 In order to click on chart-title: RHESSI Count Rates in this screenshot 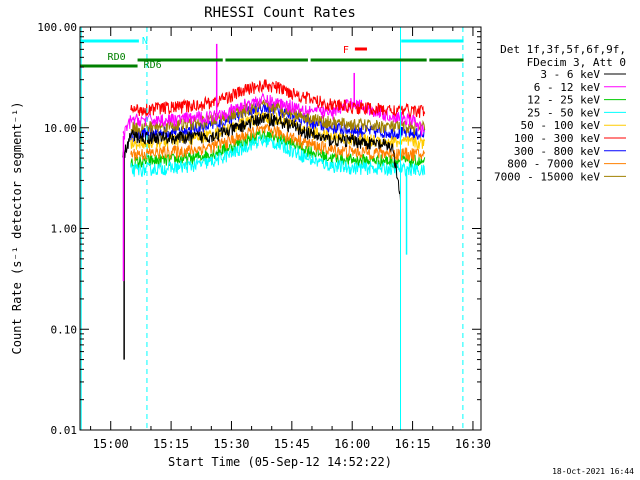, I will do `click(280, 13)`.